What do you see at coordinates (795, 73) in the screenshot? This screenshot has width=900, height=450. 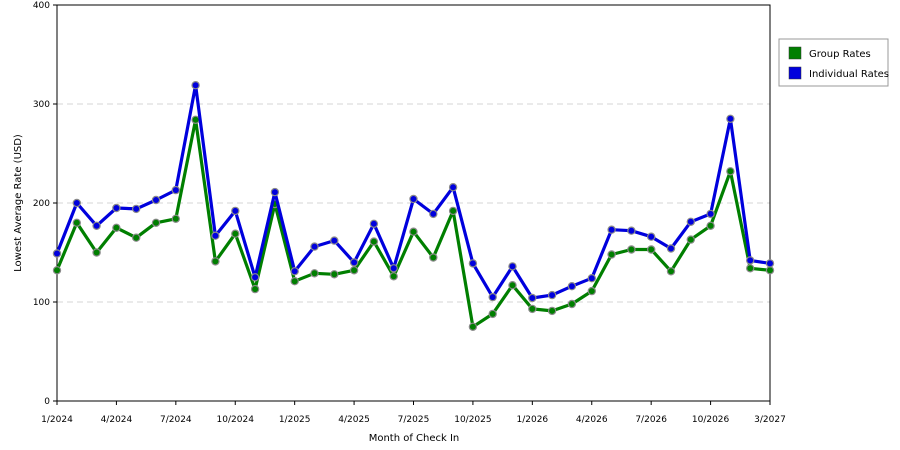 I see `legend-swatch-individual-rates` at bounding box center [795, 73].